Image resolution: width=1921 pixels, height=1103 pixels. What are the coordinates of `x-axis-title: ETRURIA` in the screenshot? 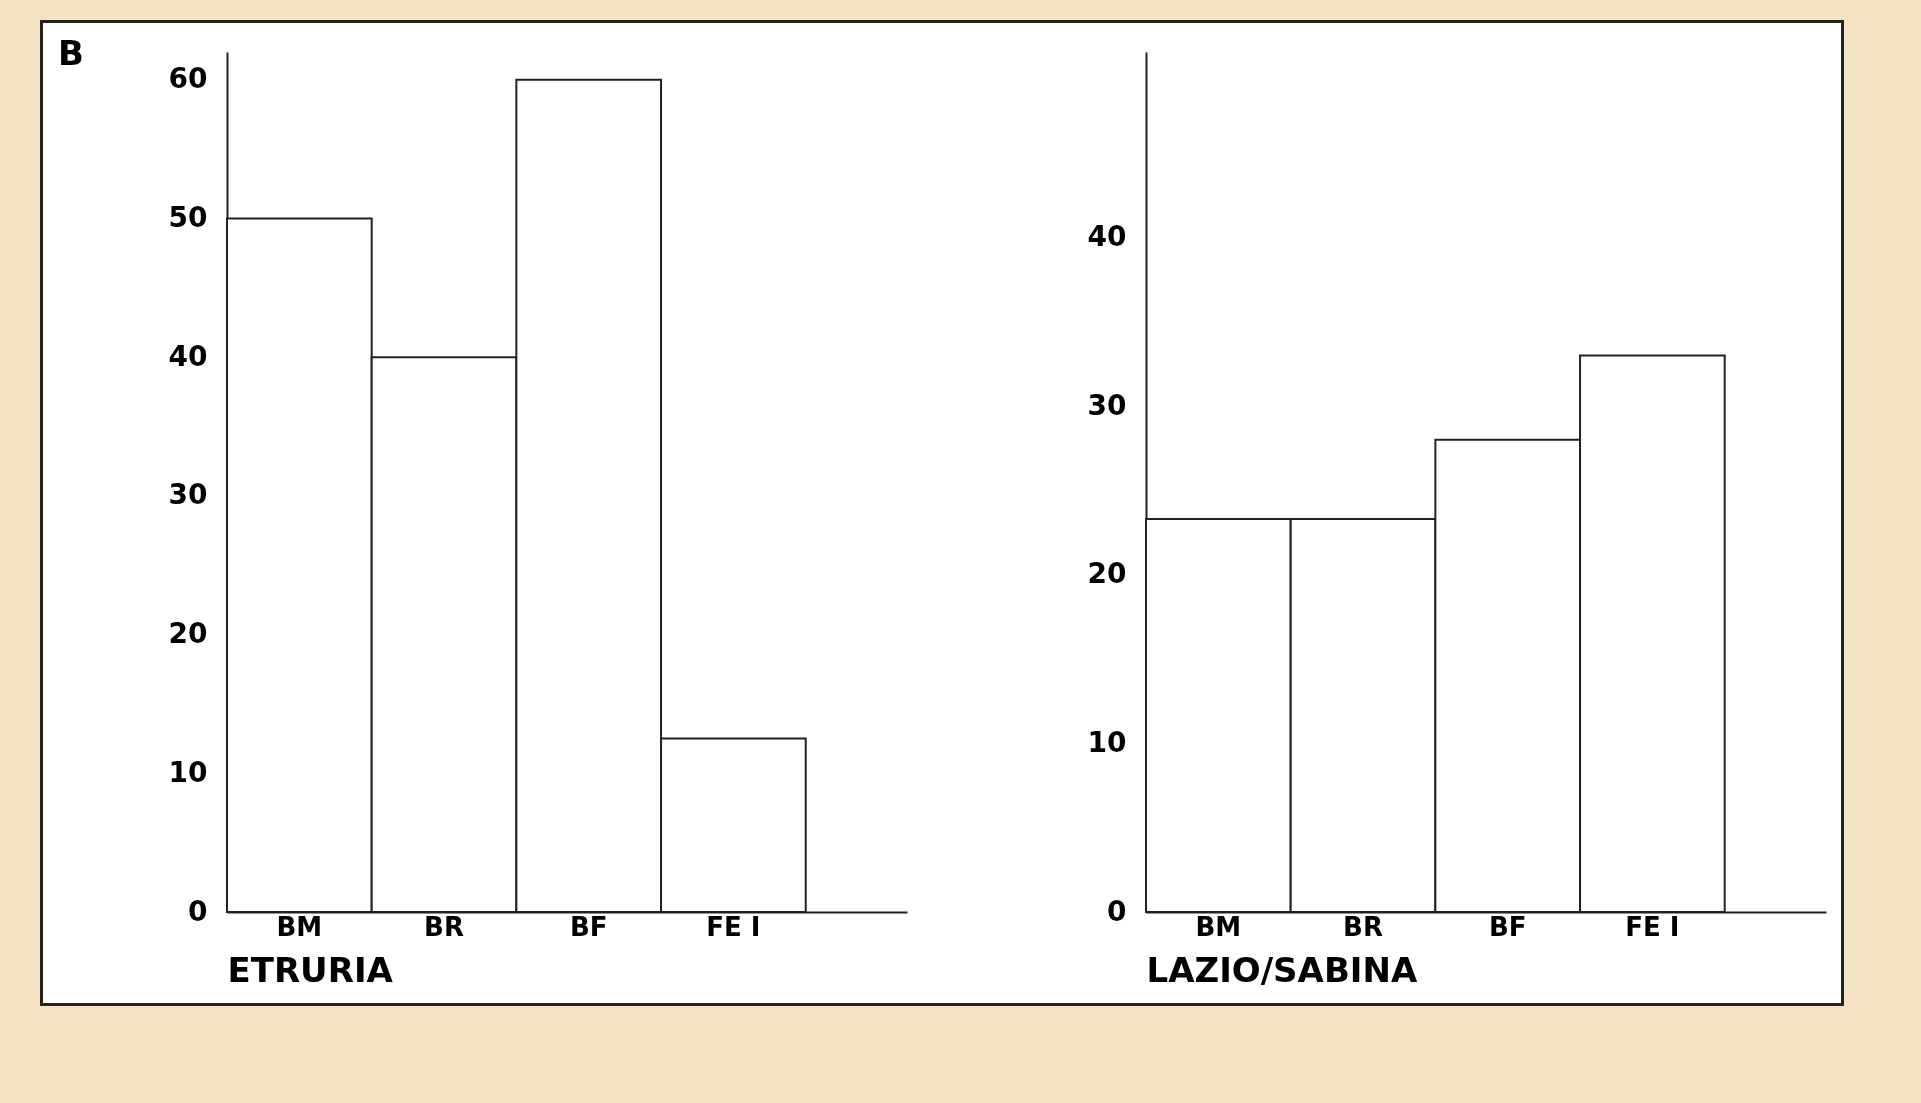 It's located at (310, 969).